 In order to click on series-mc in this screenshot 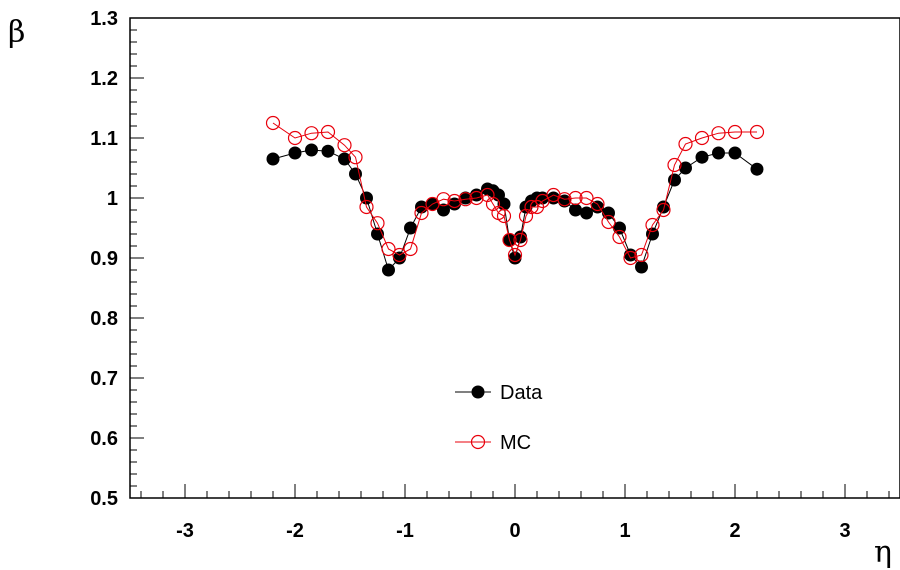, I will do `click(515, 190)`.